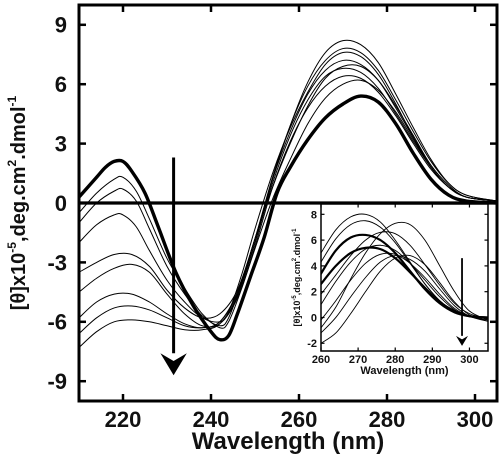 The image size is (500, 457). I want to click on ylabel-tail: .dmol, so click(19, 132).